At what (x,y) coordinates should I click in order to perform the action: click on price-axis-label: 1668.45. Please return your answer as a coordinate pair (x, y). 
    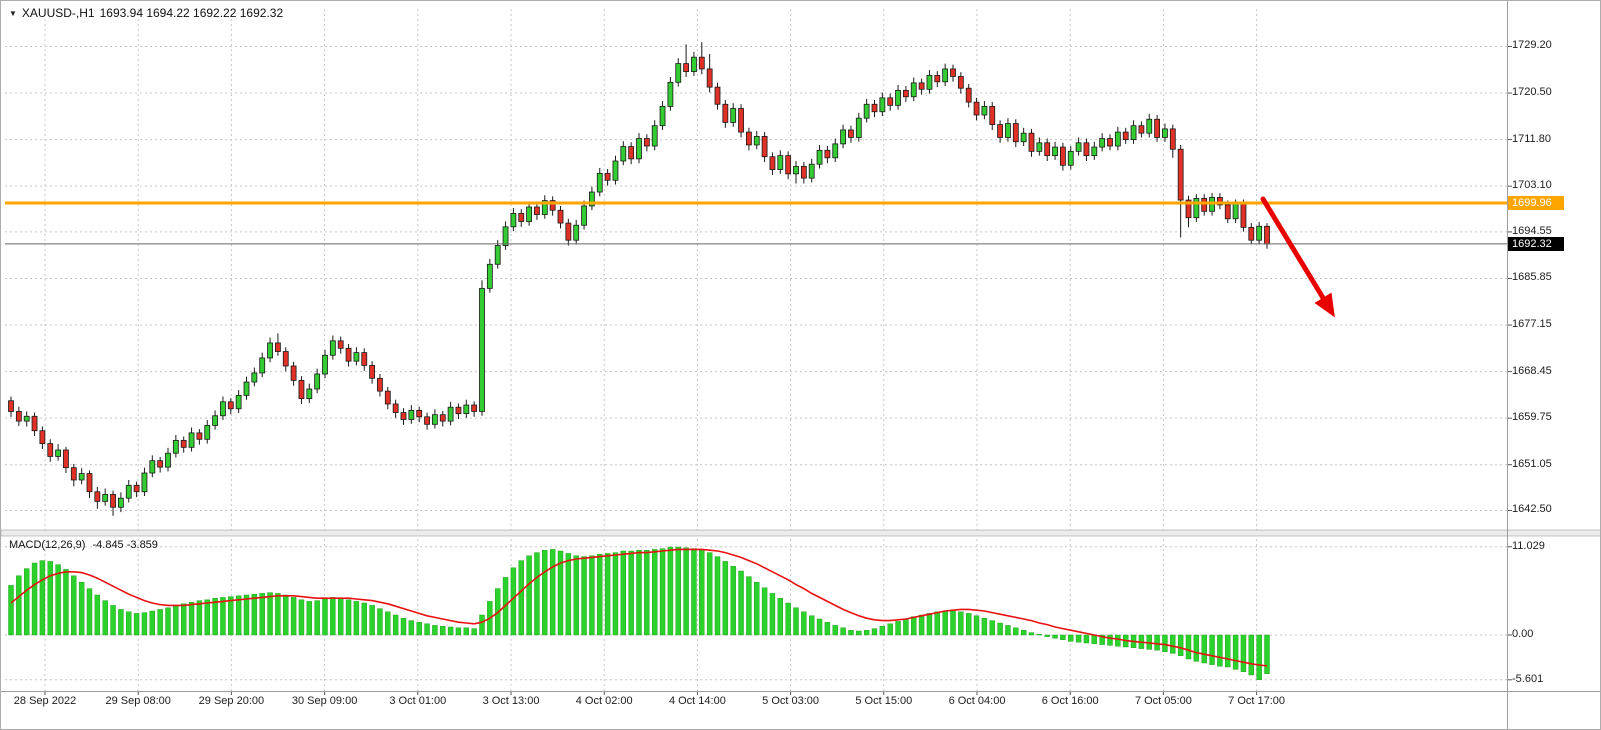
    Looking at the image, I should click on (1532, 370).